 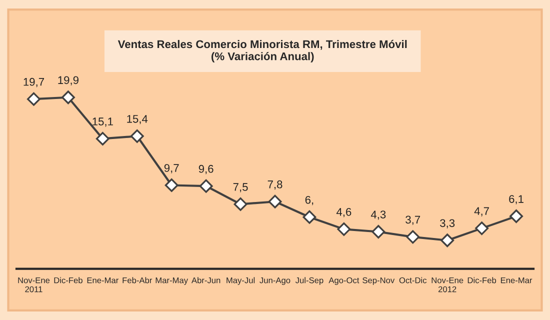 What do you see at coordinates (309, 201) in the screenshot?
I see `data-label: 6,` at bounding box center [309, 201].